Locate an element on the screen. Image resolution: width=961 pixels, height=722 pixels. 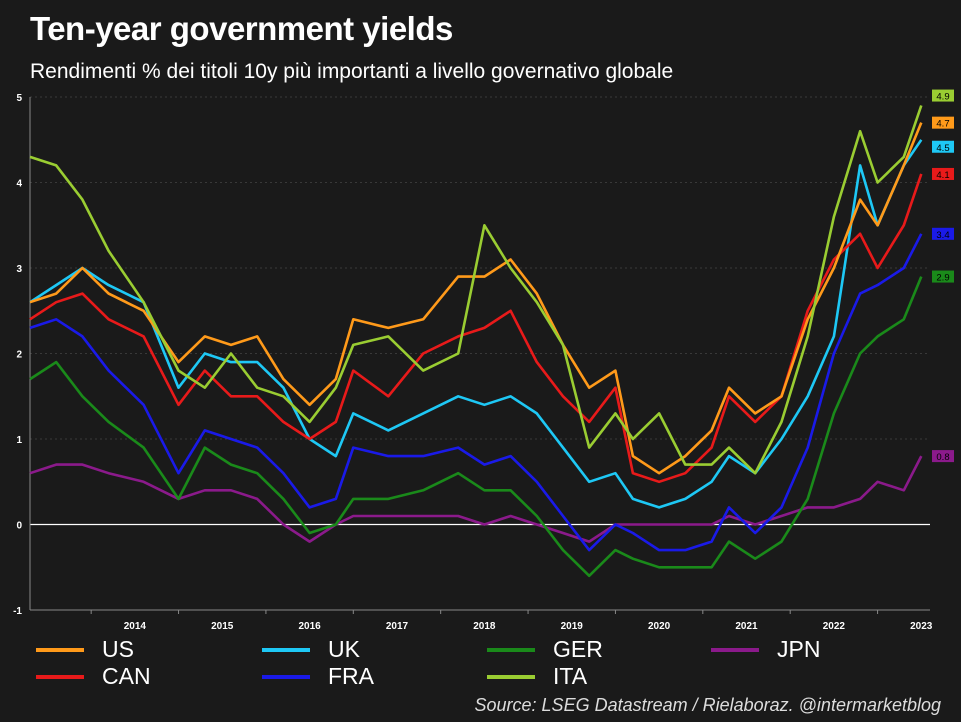
end-label-us: 4.7 is located at coordinates (942, 124).